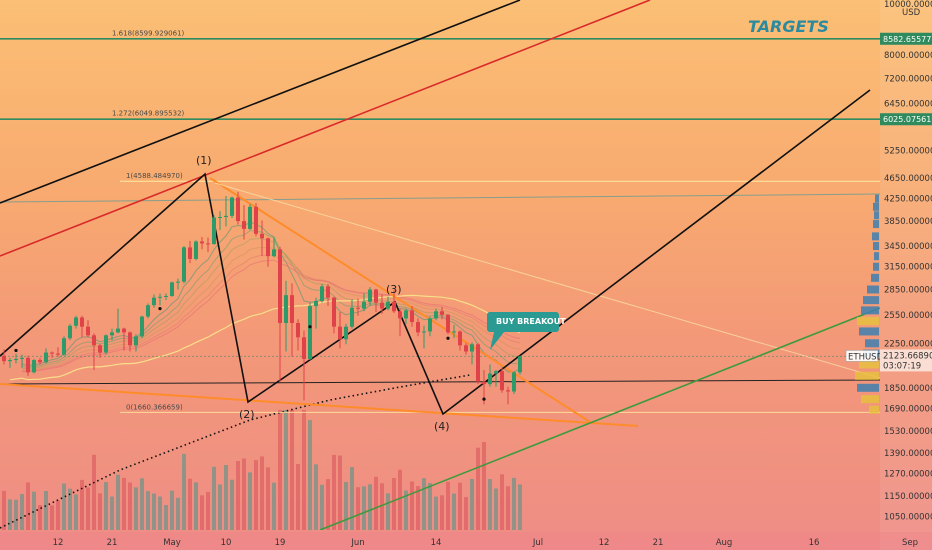 The image size is (932, 550). I want to click on resistance-line, so click(440, 198).